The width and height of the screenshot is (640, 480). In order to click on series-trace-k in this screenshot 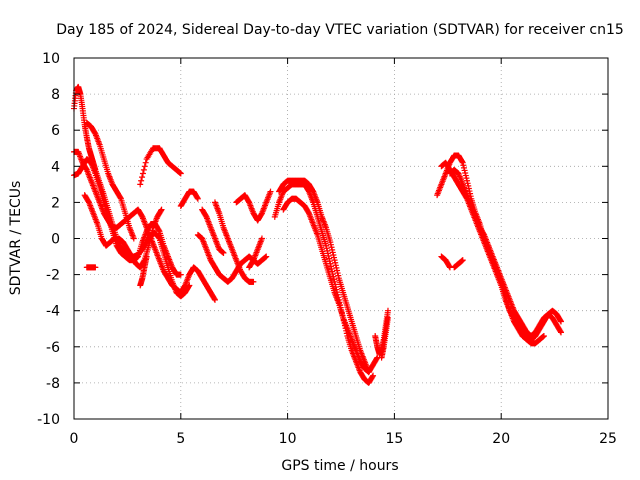, I will do `click(213, 231)`.